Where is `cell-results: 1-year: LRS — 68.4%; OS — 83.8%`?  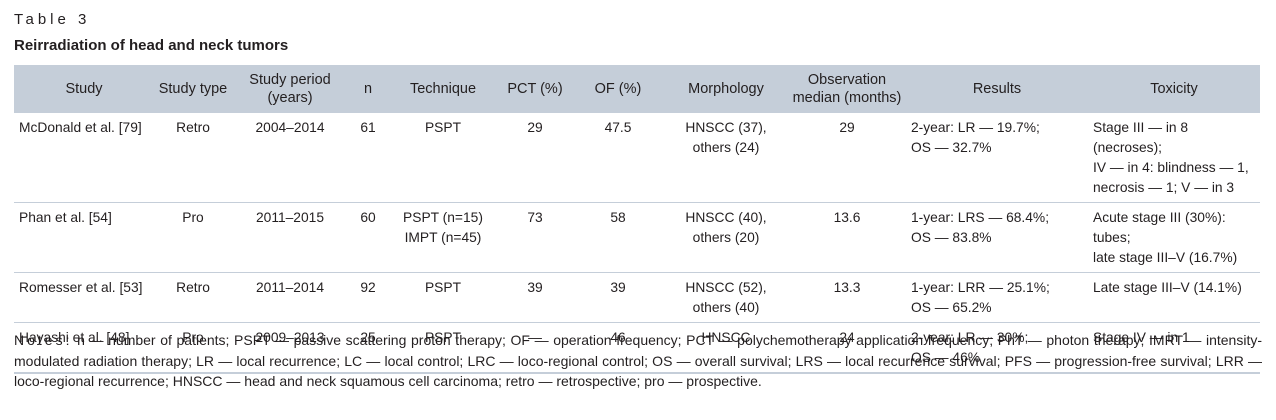 cell-results: 1-year: LRS — 68.4%; OS — 83.8% is located at coordinates (997, 238).